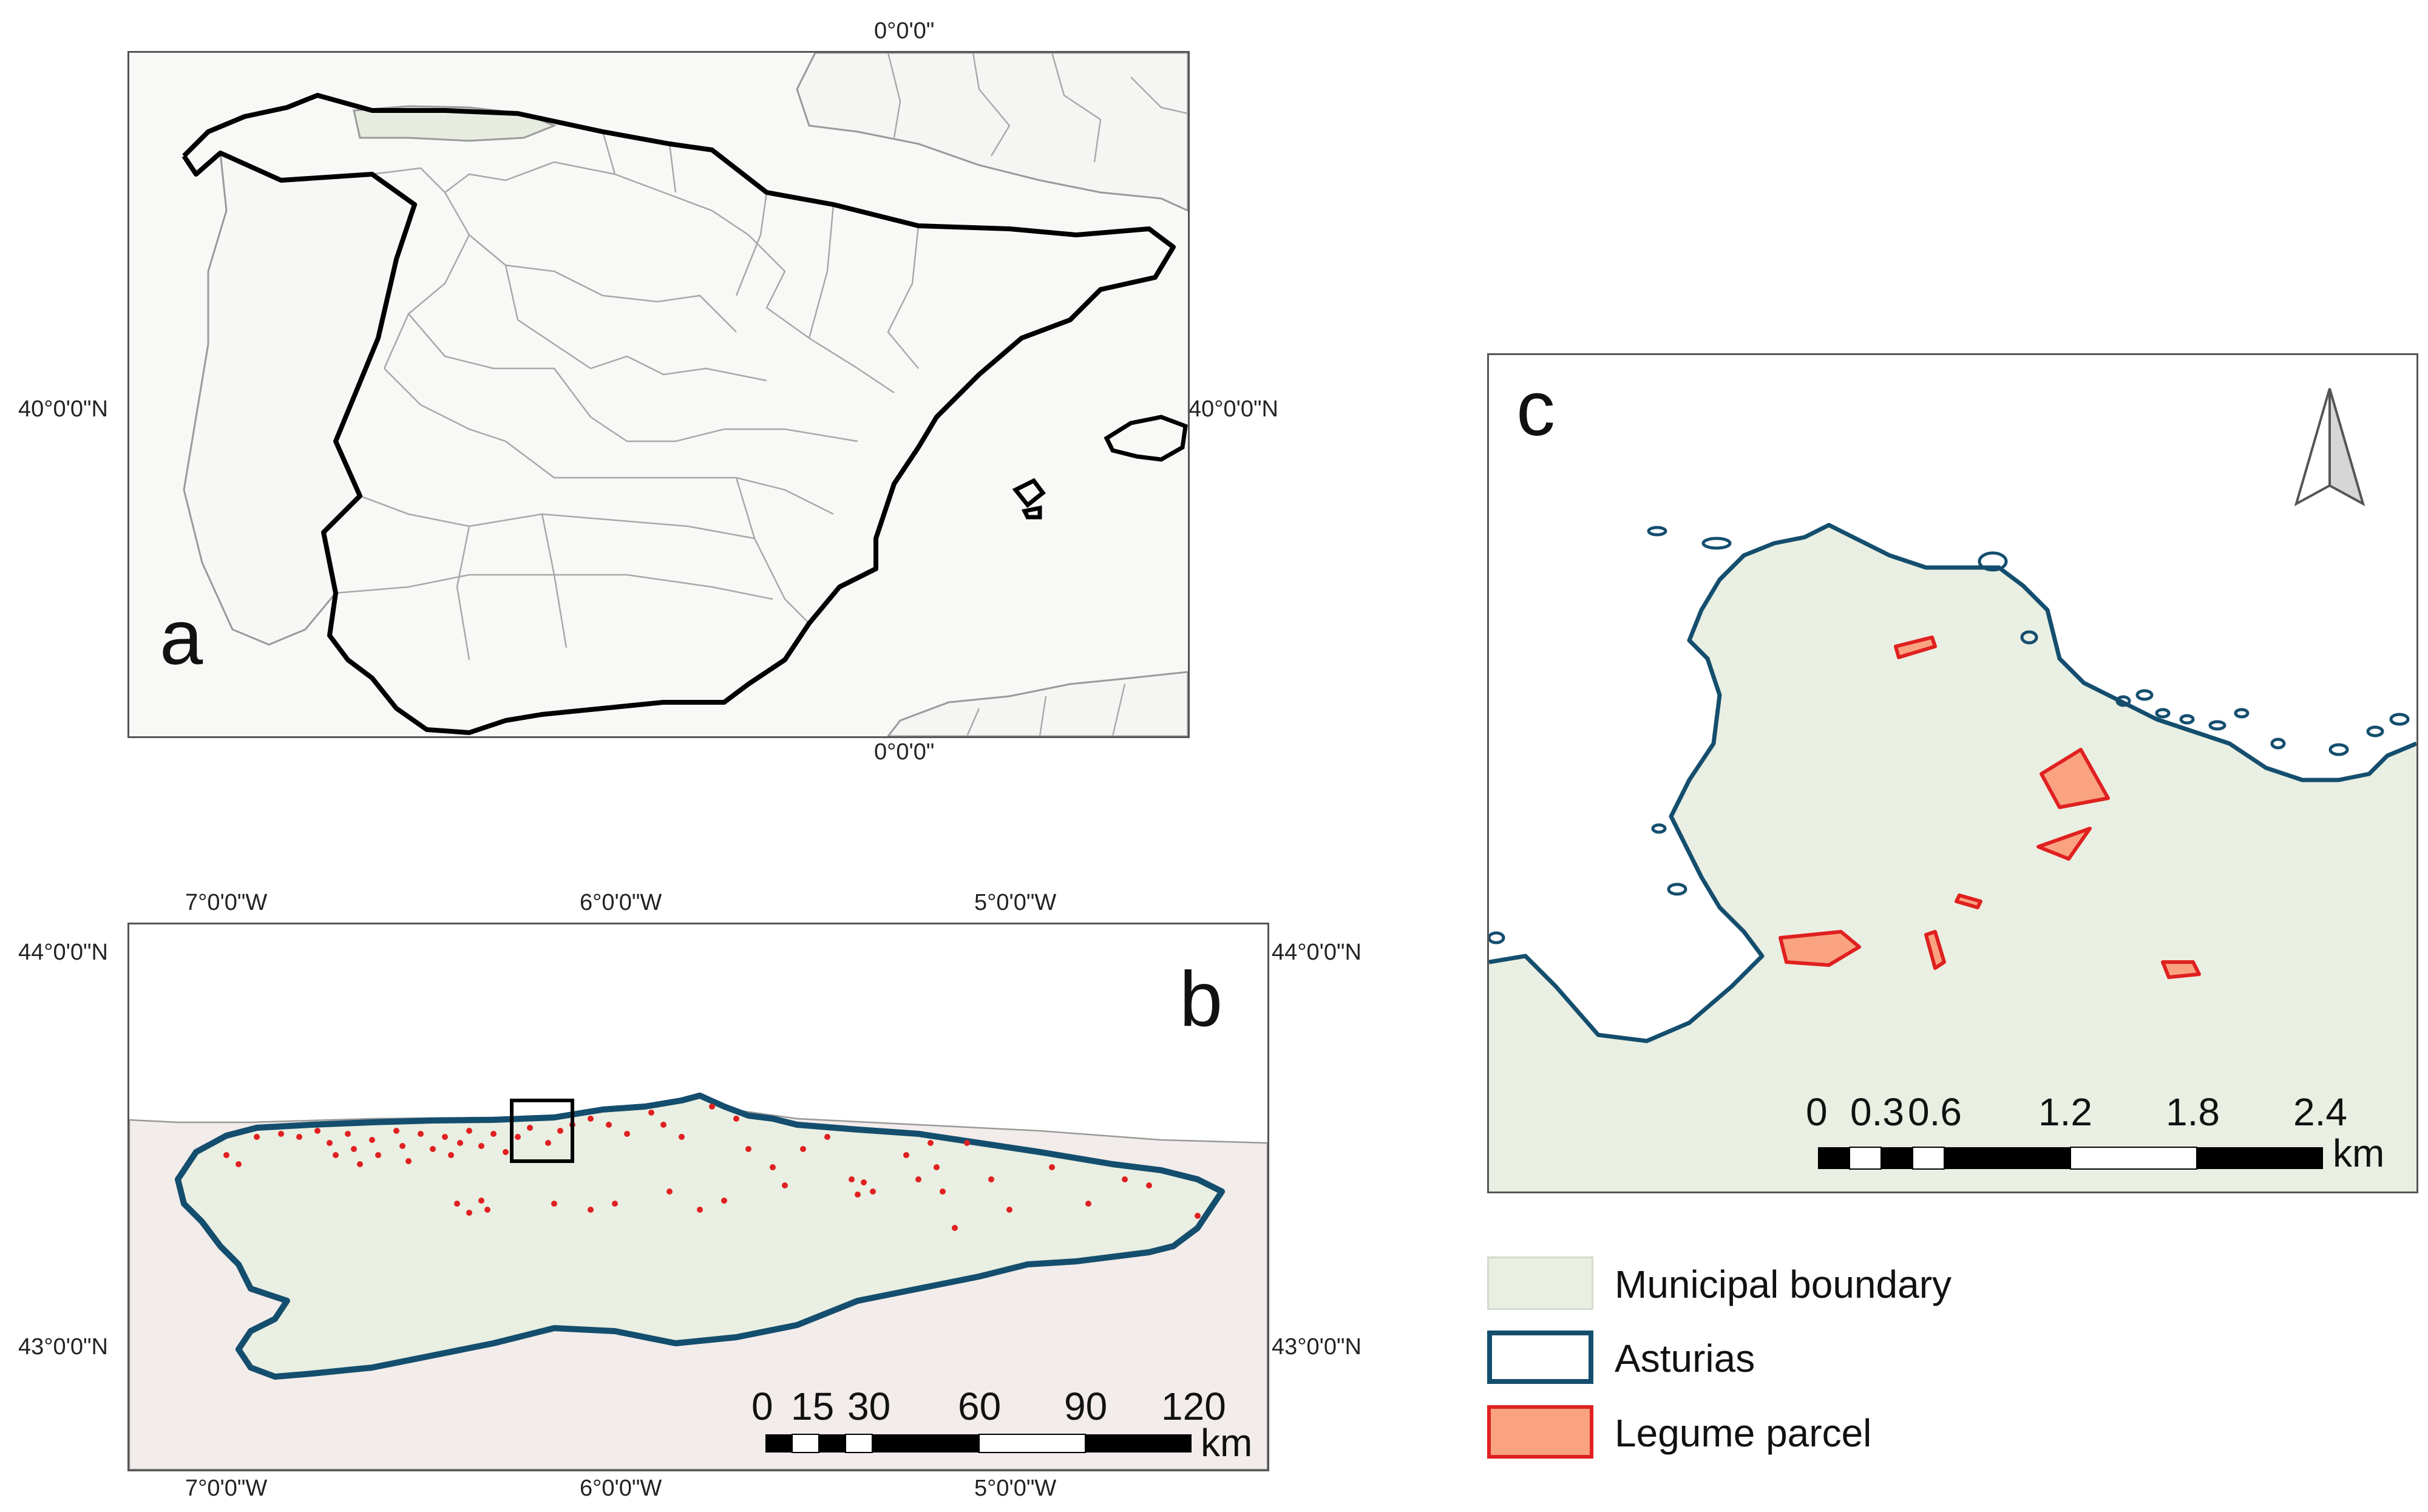 Image resolution: width=2428 pixels, height=1512 pixels. I want to click on panel-c-scale-bar, so click(2070, 1159).